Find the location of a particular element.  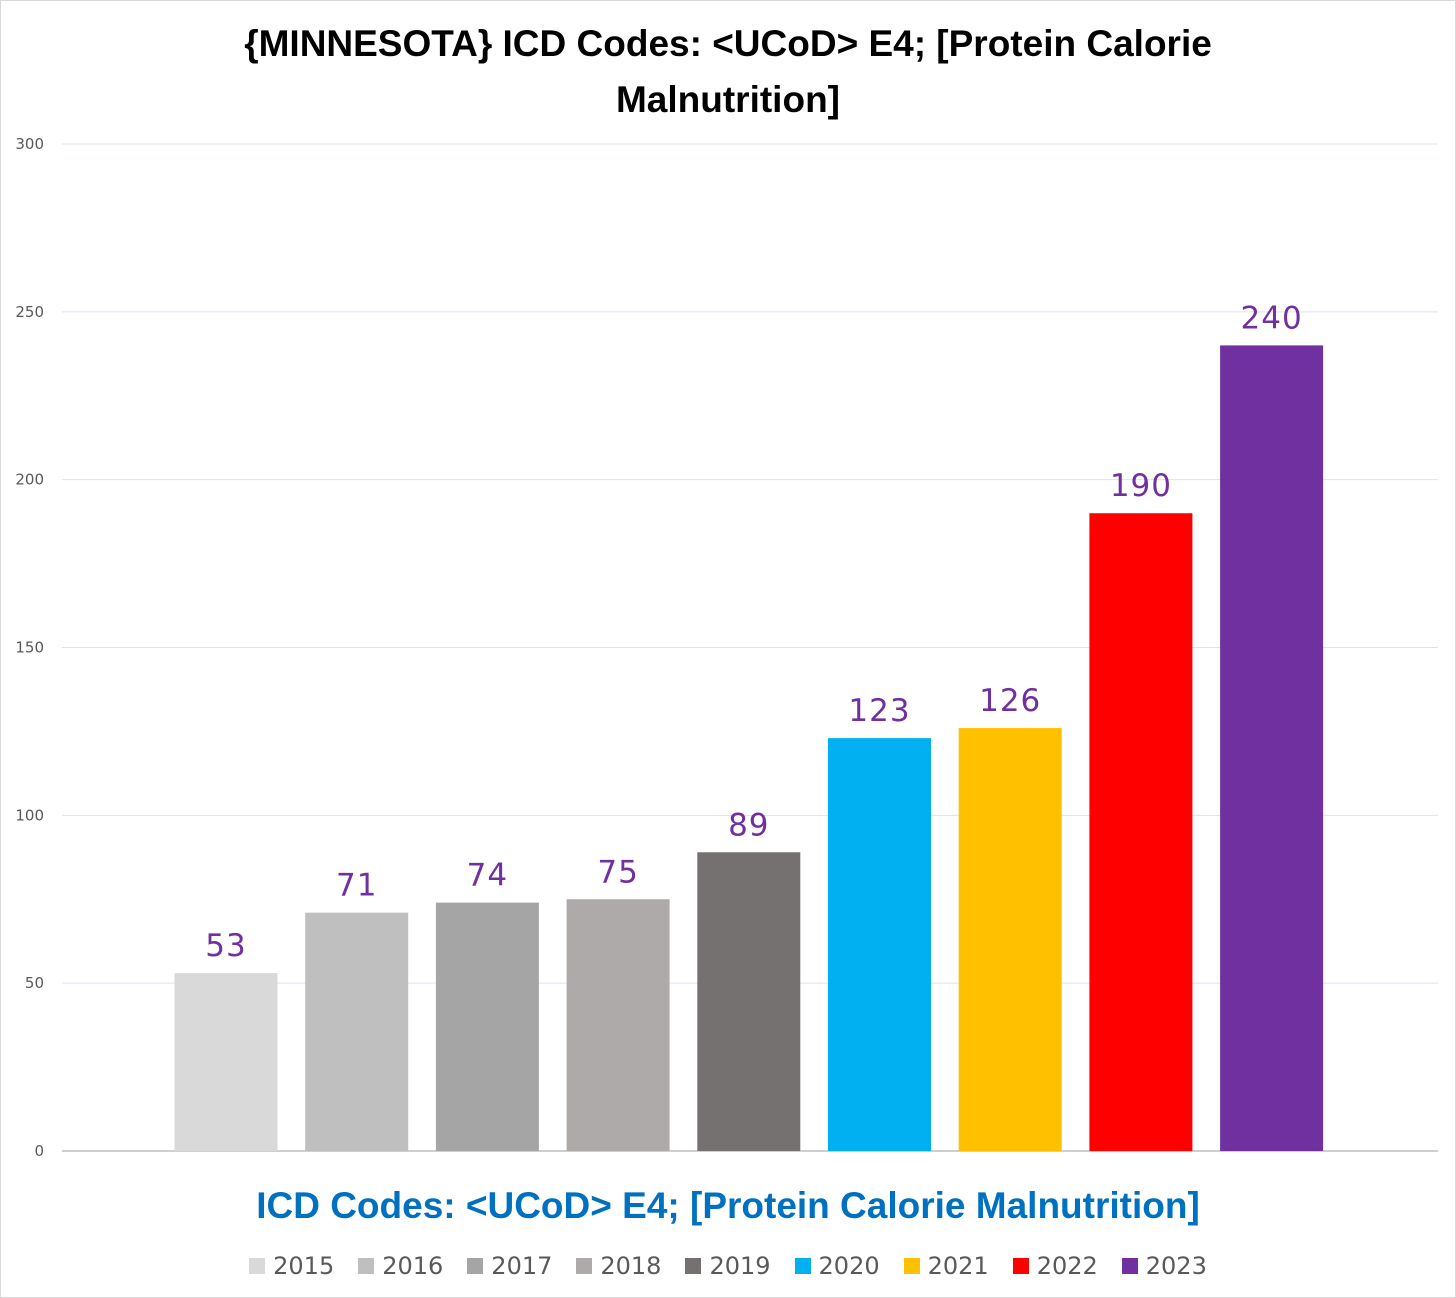

legend: 2015 2016 2017 2018 2019 2020 2021 2022 2023 is located at coordinates (728, 1266).